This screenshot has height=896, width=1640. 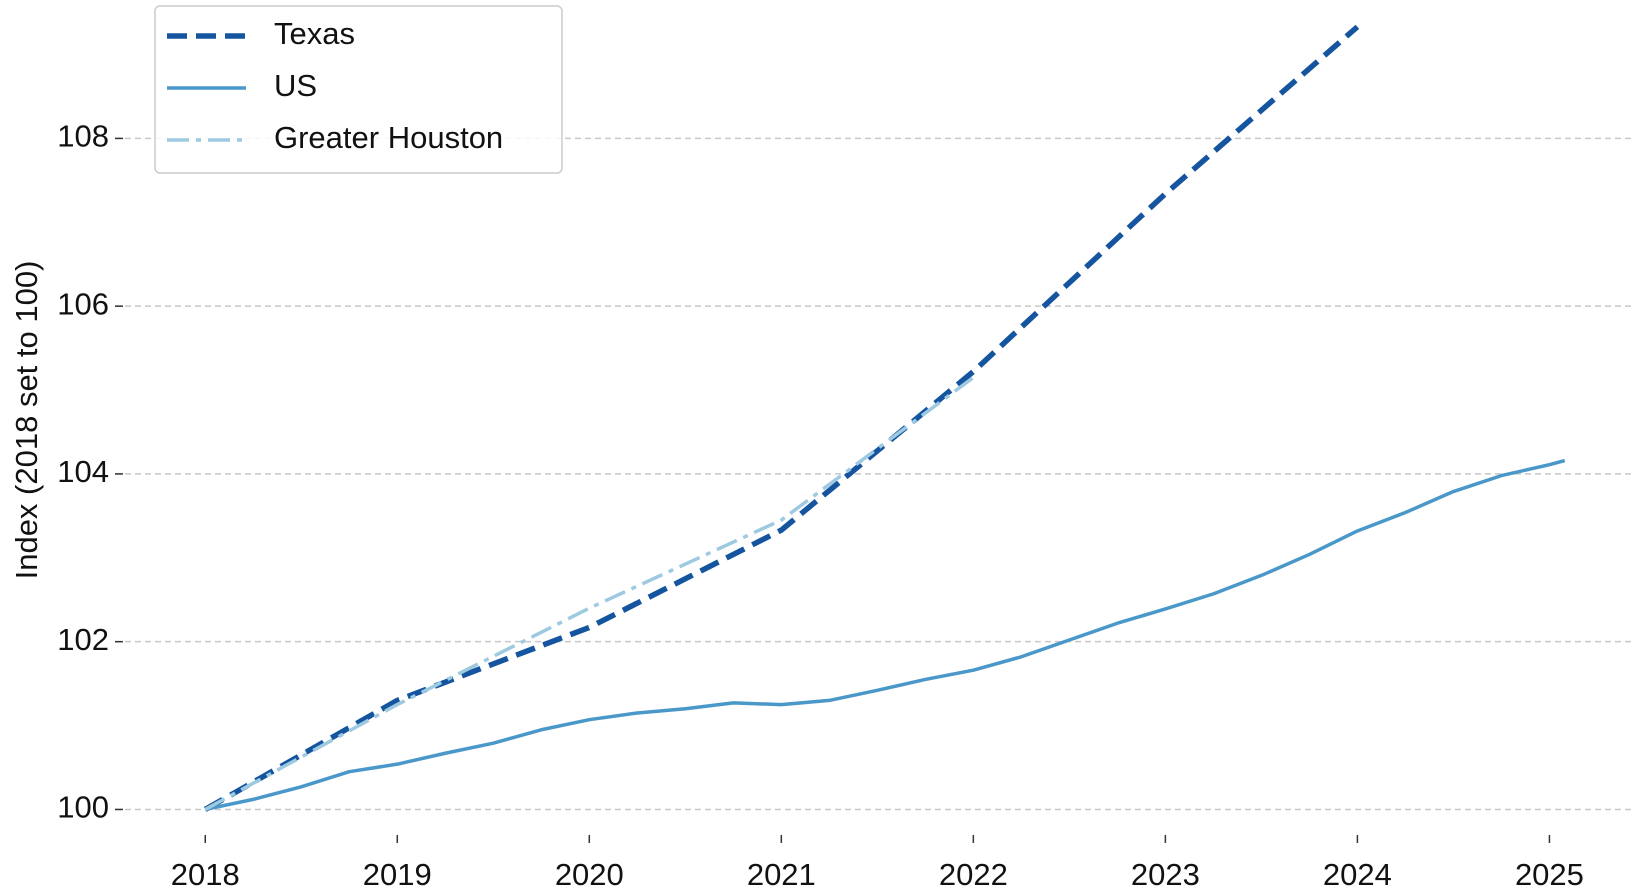 I want to click on x-tick-label: 2021, so click(x=781, y=874).